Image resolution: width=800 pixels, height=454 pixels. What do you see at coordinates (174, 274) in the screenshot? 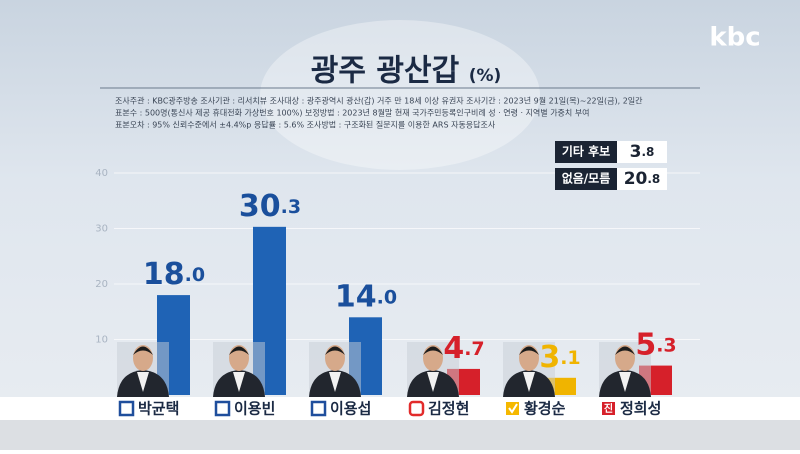
I see `value-label: 18.0` at bounding box center [174, 274].